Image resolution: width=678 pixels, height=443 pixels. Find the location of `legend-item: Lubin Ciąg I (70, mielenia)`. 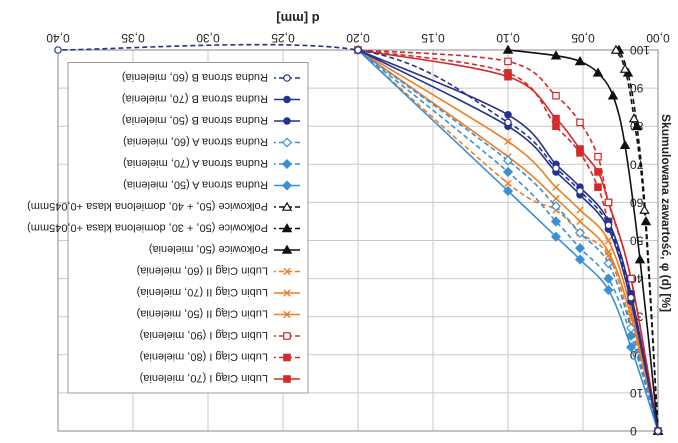

legend-item: Lubin Ciąg I (70, mielenia) is located at coordinates (220, 378).